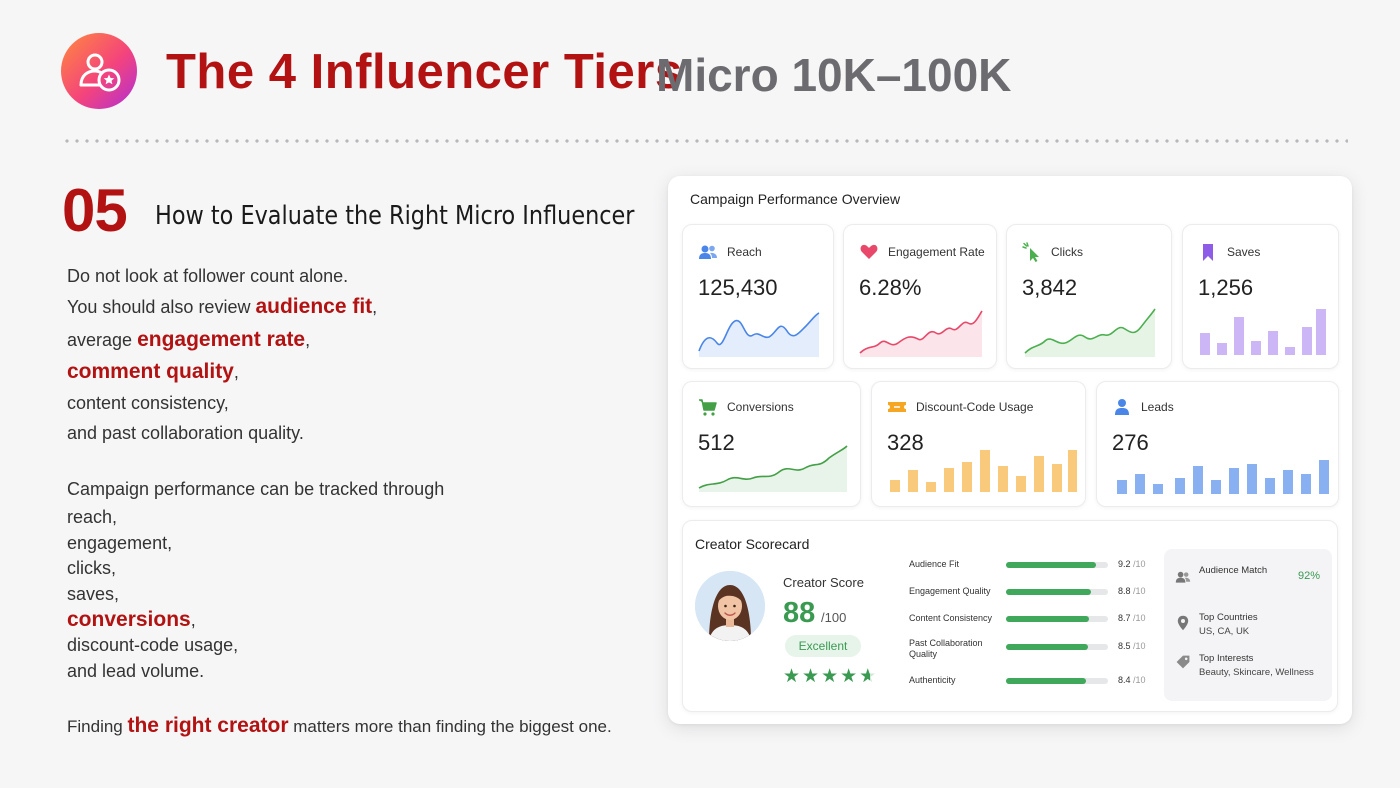 This screenshot has width=1400, height=788. I want to click on metric-card-engagement-rate: Engagement Rate 6.28%, so click(920, 296).